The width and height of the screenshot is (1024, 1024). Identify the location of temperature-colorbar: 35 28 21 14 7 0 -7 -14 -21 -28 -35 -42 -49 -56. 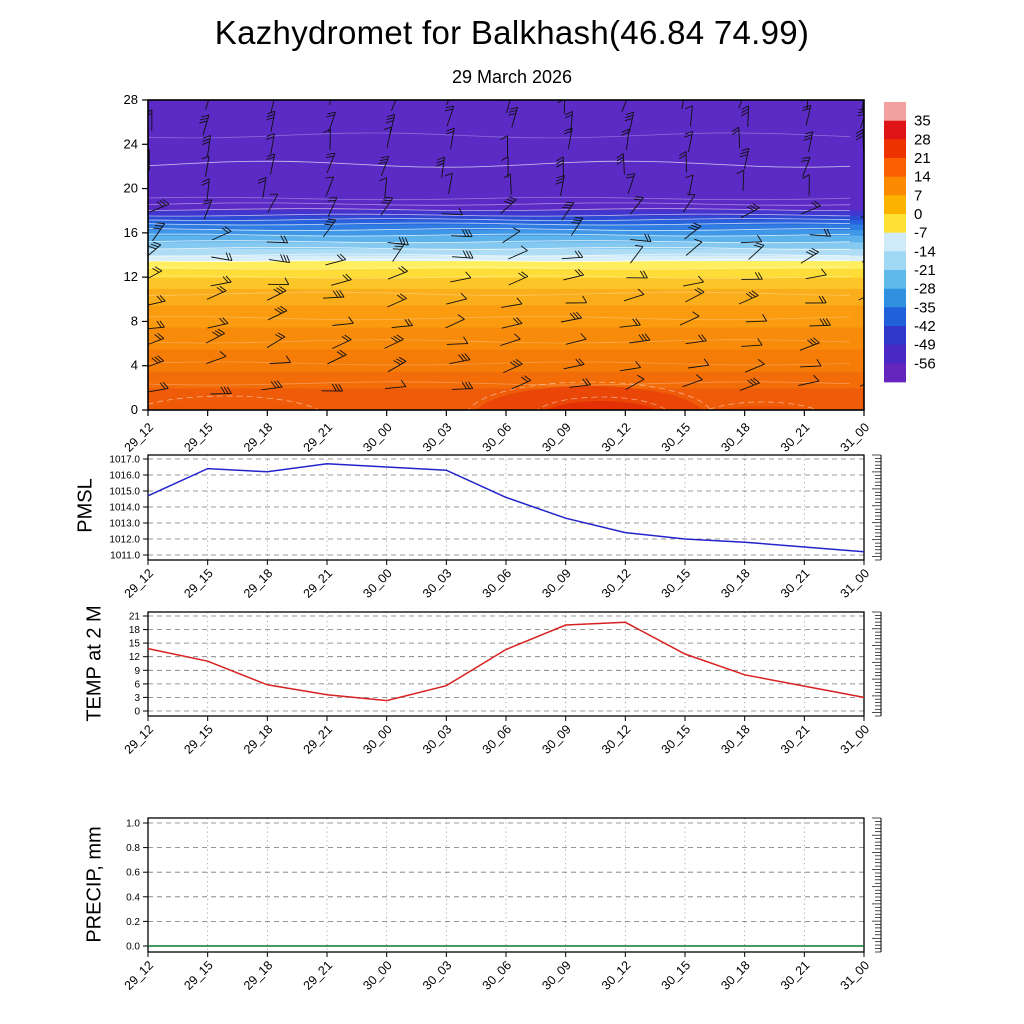
(952, 246).